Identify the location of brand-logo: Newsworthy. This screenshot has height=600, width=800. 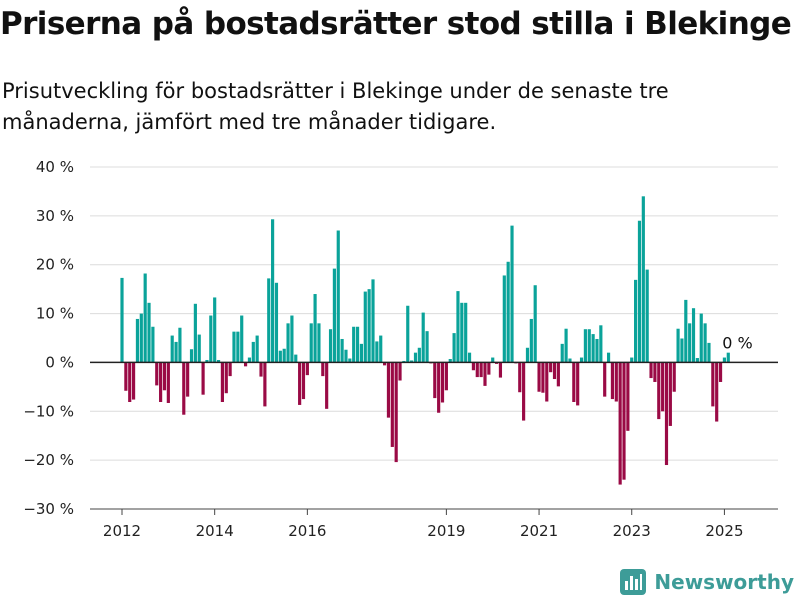
(707, 582).